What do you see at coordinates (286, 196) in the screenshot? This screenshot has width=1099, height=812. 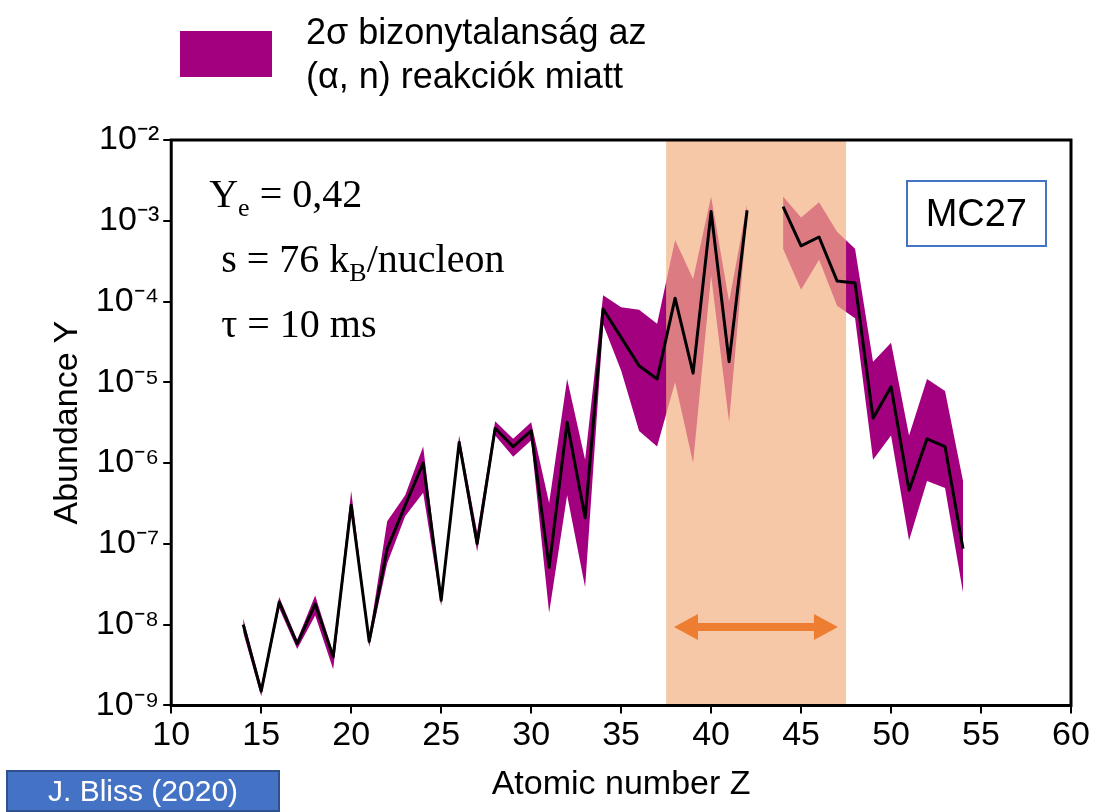 I see `annotation: Y$_{e}$ = 0,42` at bounding box center [286, 196].